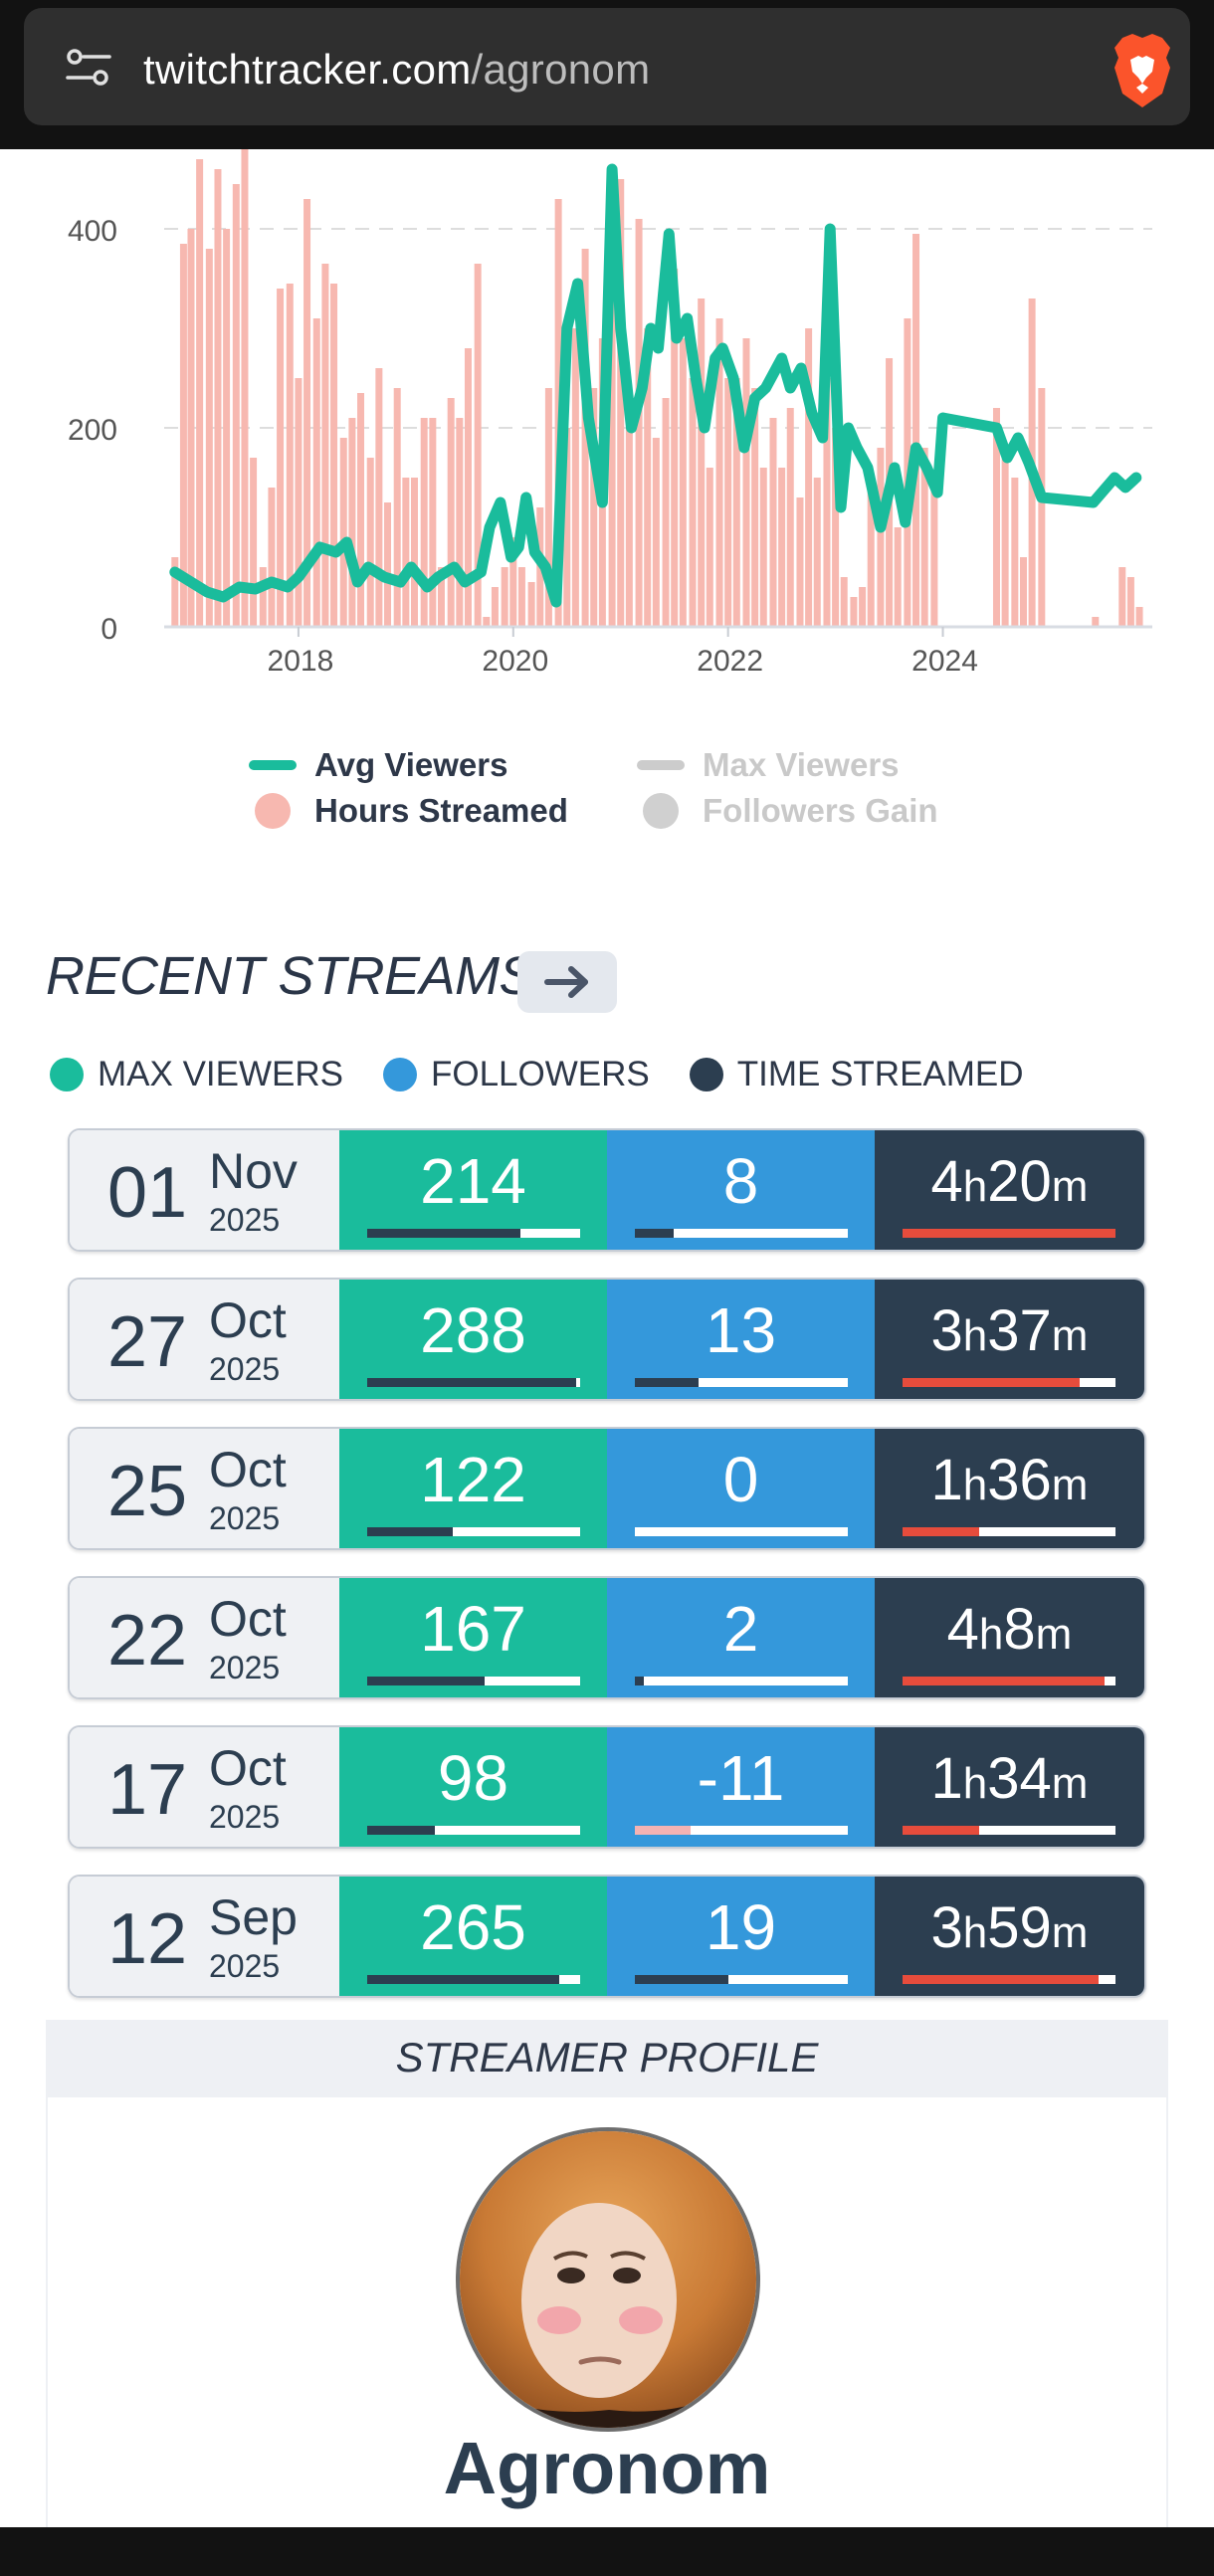 The width and height of the screenshot is (1214, 2576). I want to click on stream-max-viewers: 288, so click(473, 1339).